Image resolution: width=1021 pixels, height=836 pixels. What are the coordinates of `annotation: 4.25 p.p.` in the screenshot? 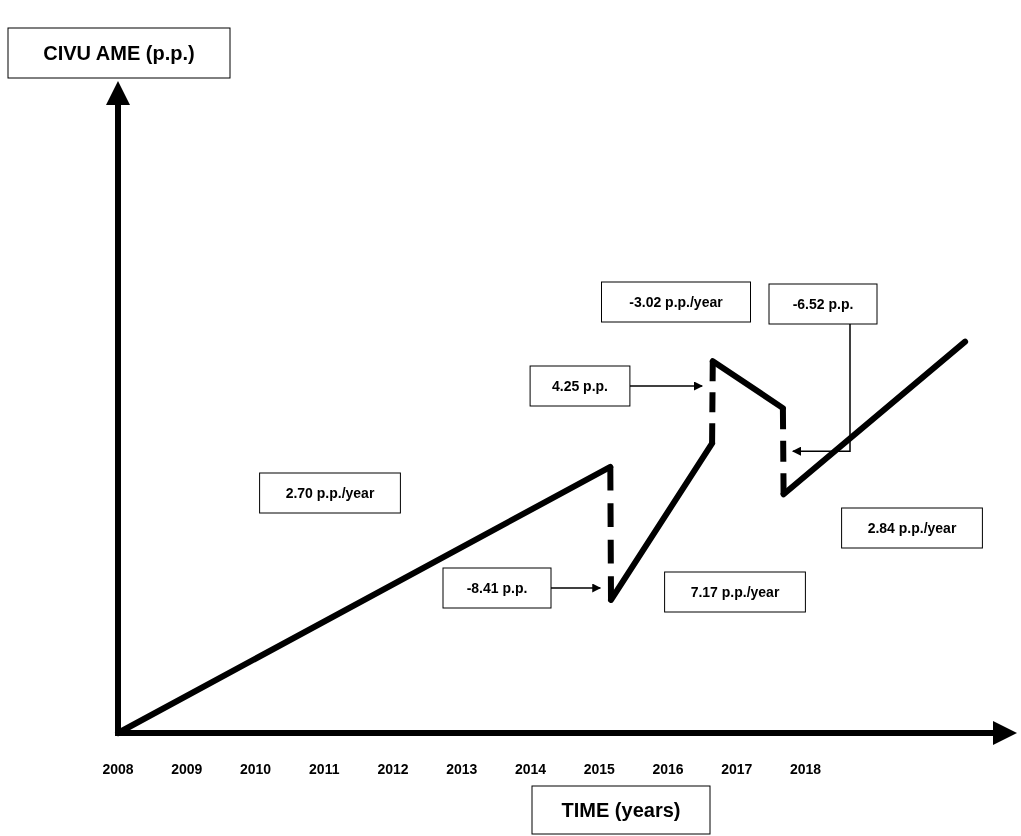 It's located at (580, 386).